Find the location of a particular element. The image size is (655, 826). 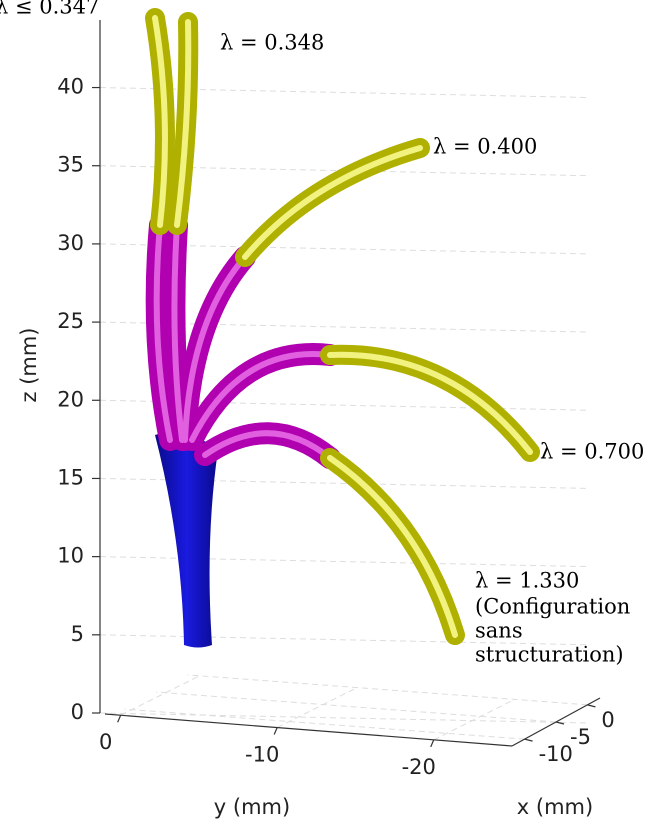

magenta-highlight is located at coordinates (243, 341).